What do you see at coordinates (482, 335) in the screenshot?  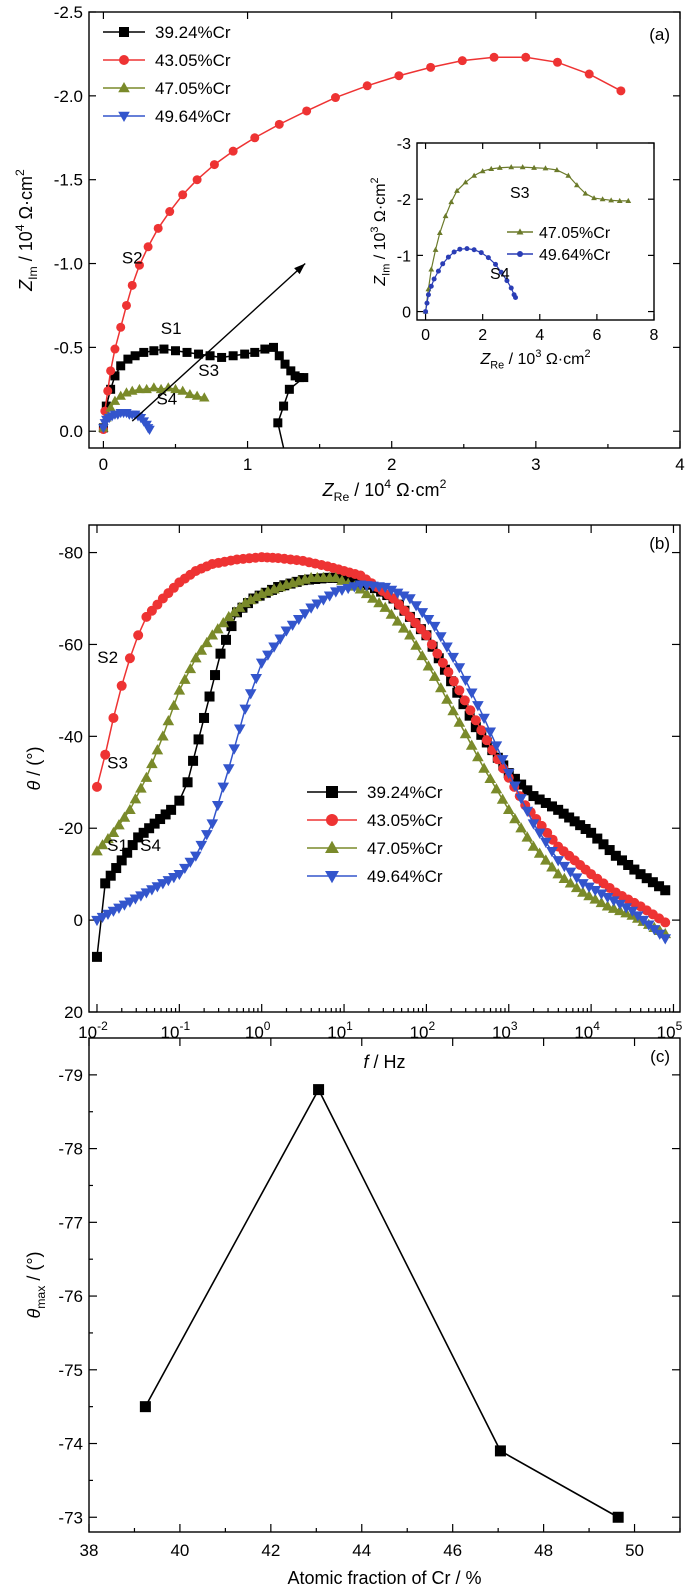 I see `inset-x-tick-label: 2` at bounding box center [482, 335].